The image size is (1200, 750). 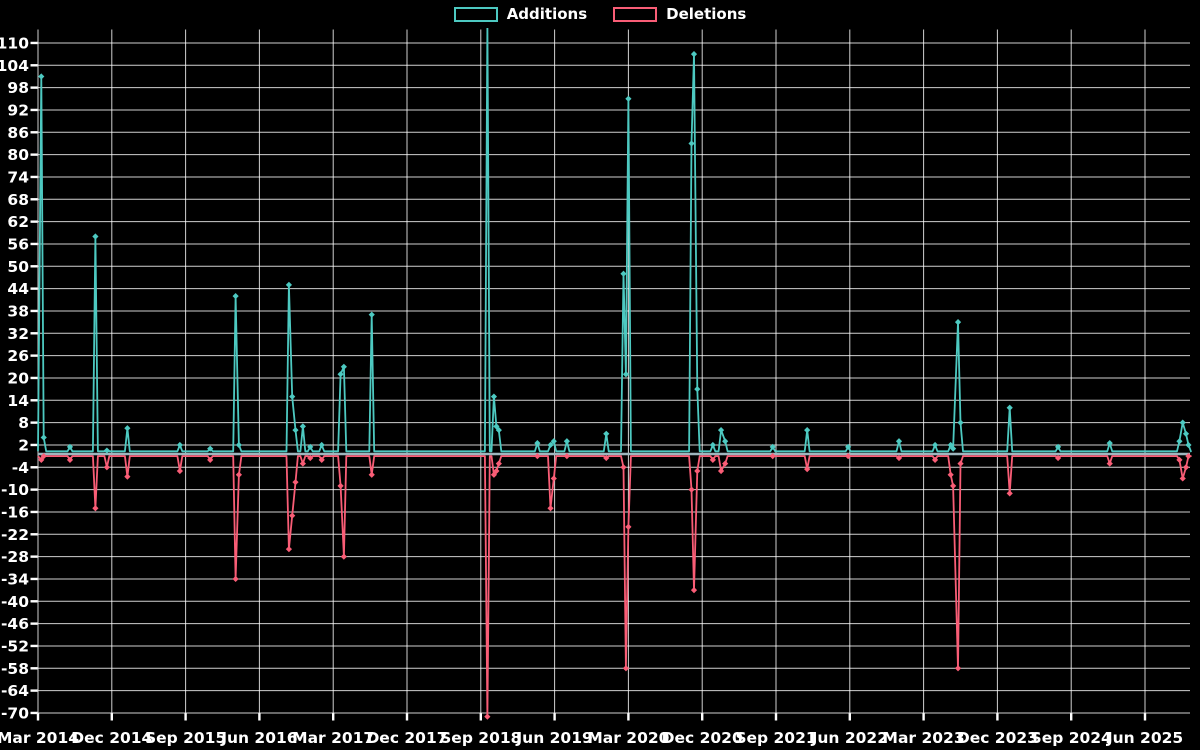 What do you see at coordinates (23, 423) in the screenshot?
I see `svg-text: 8` at bounding box center [23, 423].